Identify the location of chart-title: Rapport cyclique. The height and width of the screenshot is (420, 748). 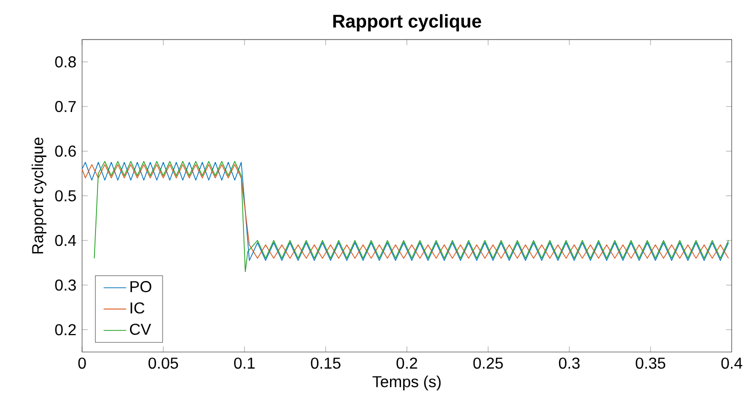
(407, 23).